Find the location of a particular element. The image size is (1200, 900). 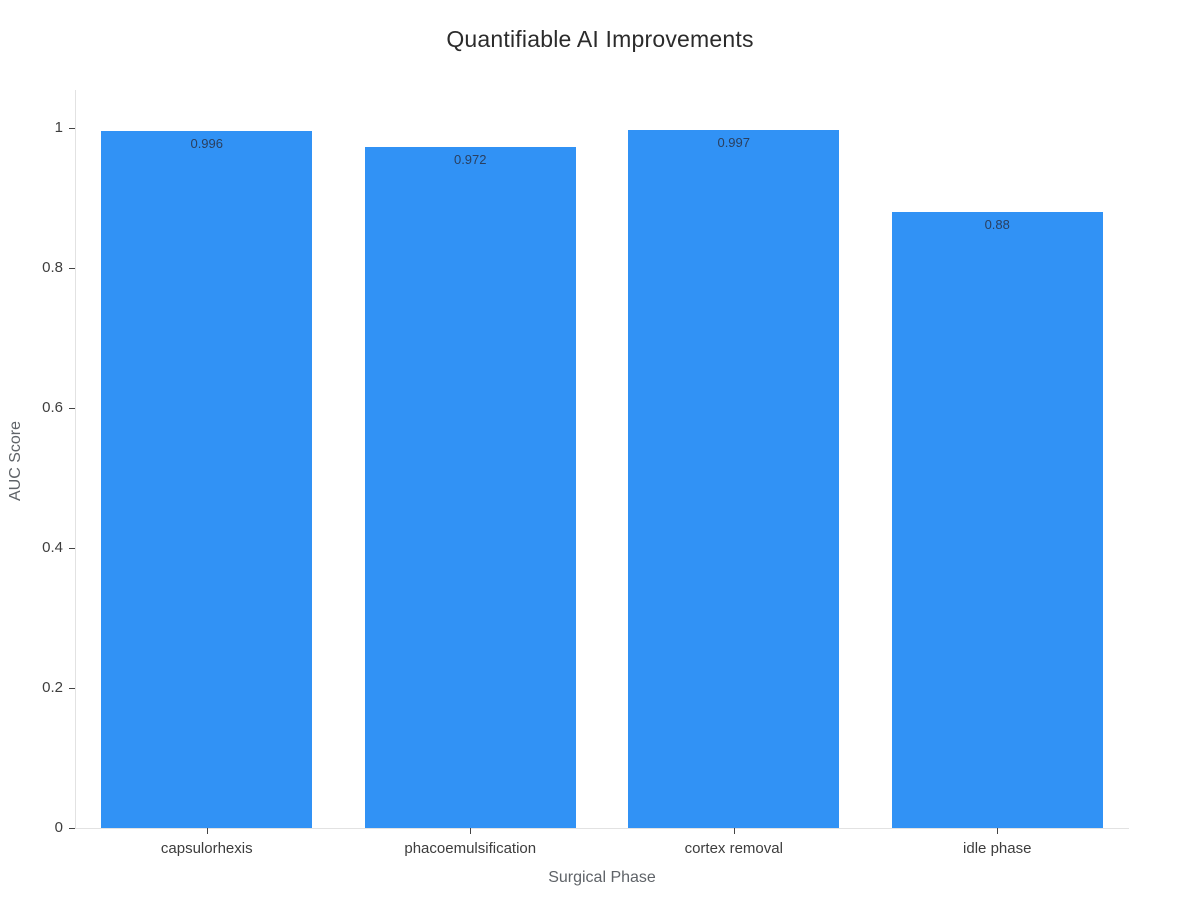

bar-value-label: 0.88 is located at coordinates (997, 224).